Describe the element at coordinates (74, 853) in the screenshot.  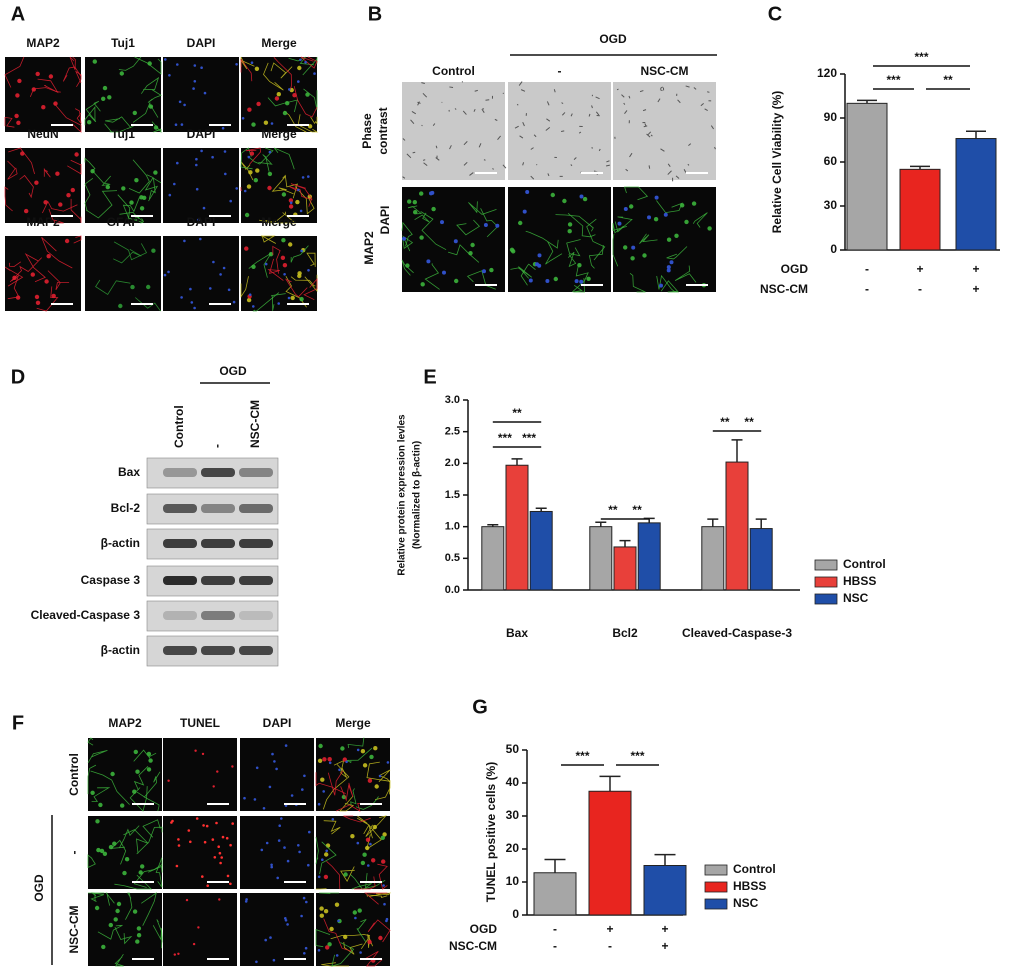
I see `row-label: -` at that location.